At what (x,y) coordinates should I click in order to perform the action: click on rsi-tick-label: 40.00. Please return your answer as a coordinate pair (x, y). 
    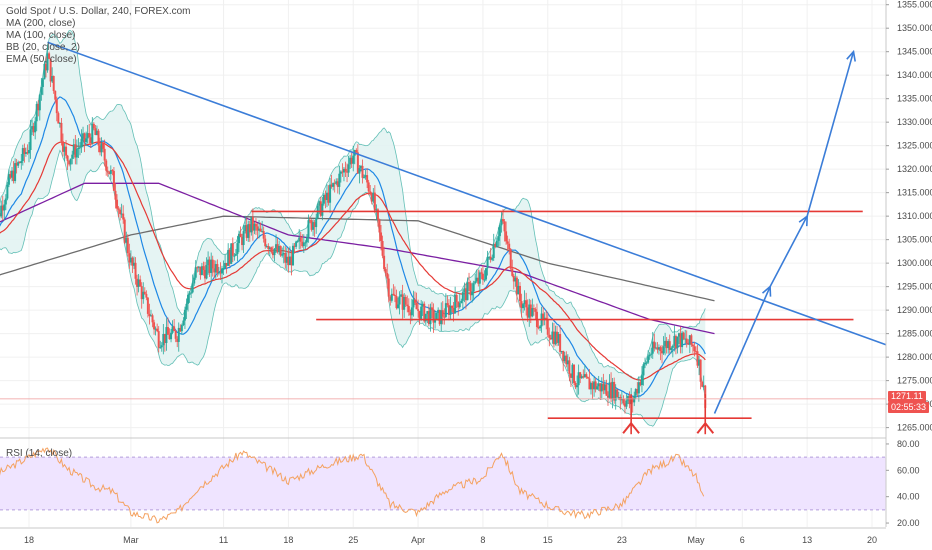
    Looking at the image, I should click on (908, 497).